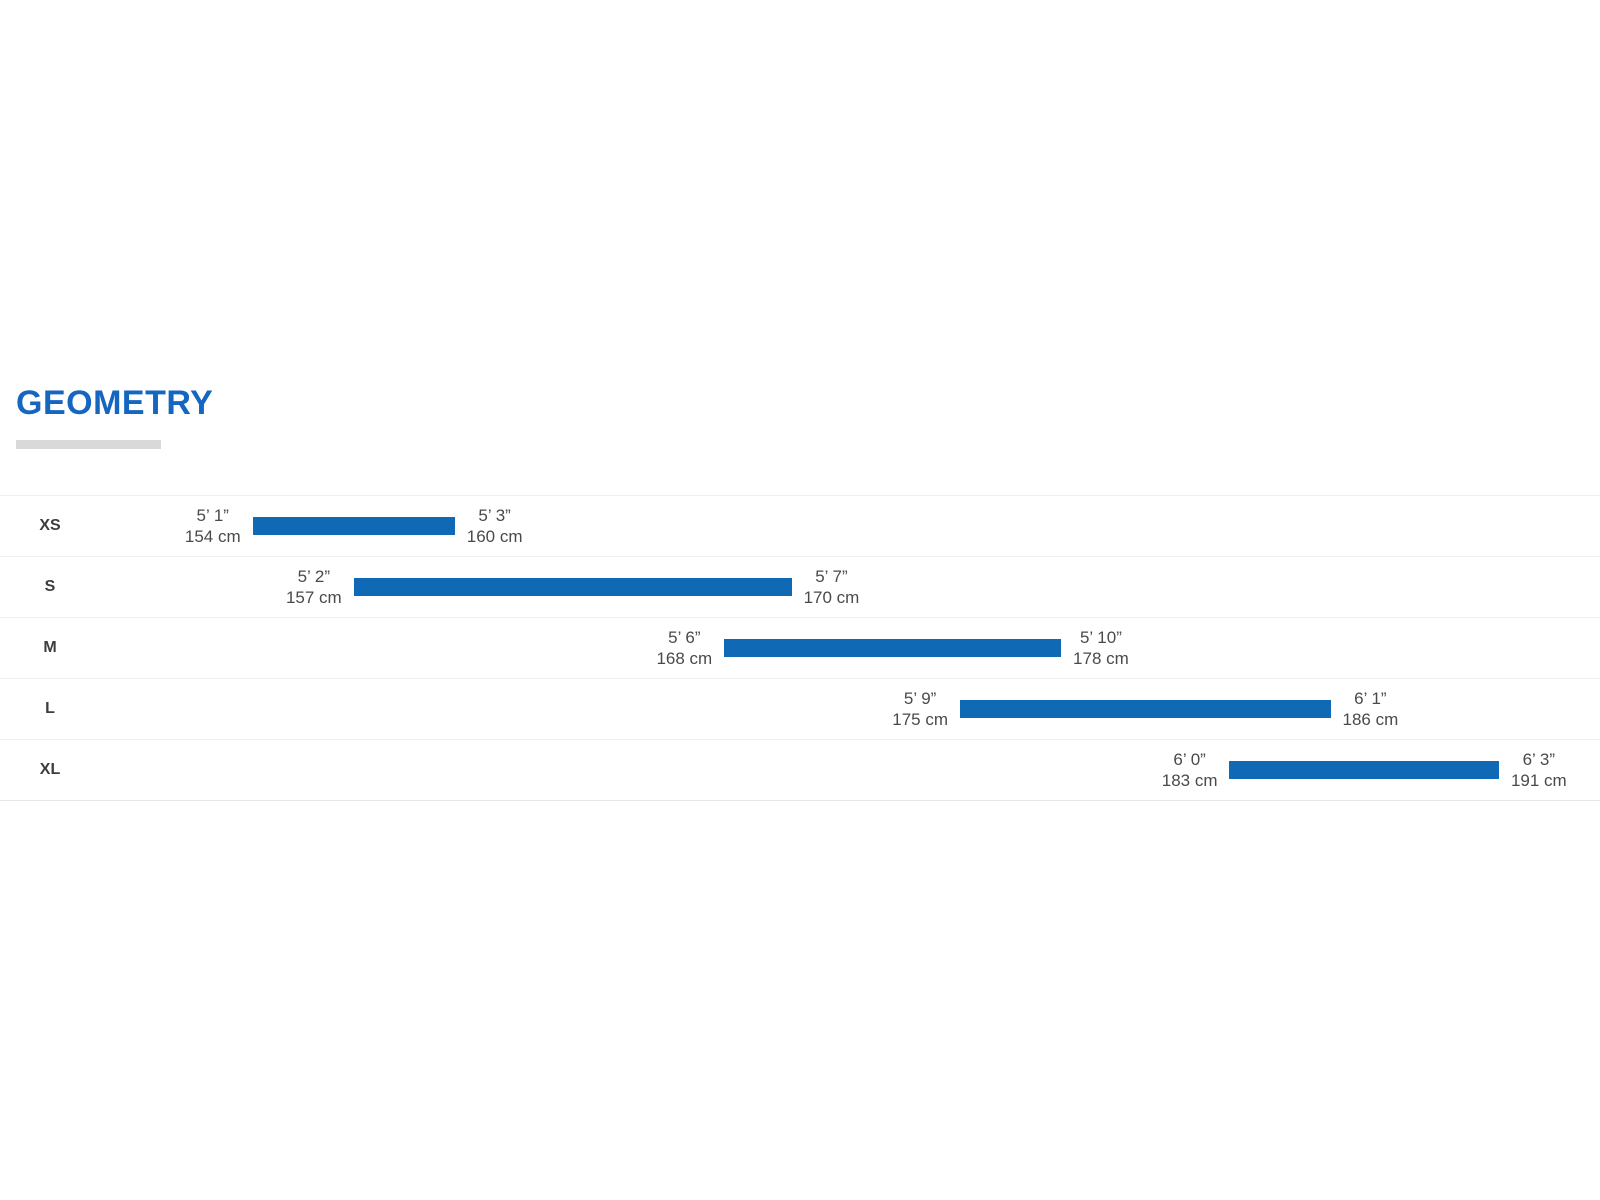 The width and height of the screenshot is (1600, 1200). Describe the element at coordinates (684, 648) in the screenshot. I see `min-height-label: 5’ 6” 168 cm` at that location.